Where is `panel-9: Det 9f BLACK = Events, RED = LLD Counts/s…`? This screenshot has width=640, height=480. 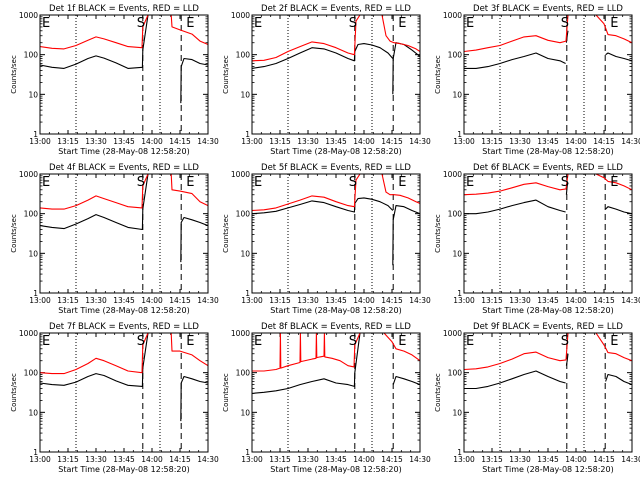
panel-9: Det 9f BLACK = Events, RED = LLD Counts/s… is located at coordinates (537, 398).